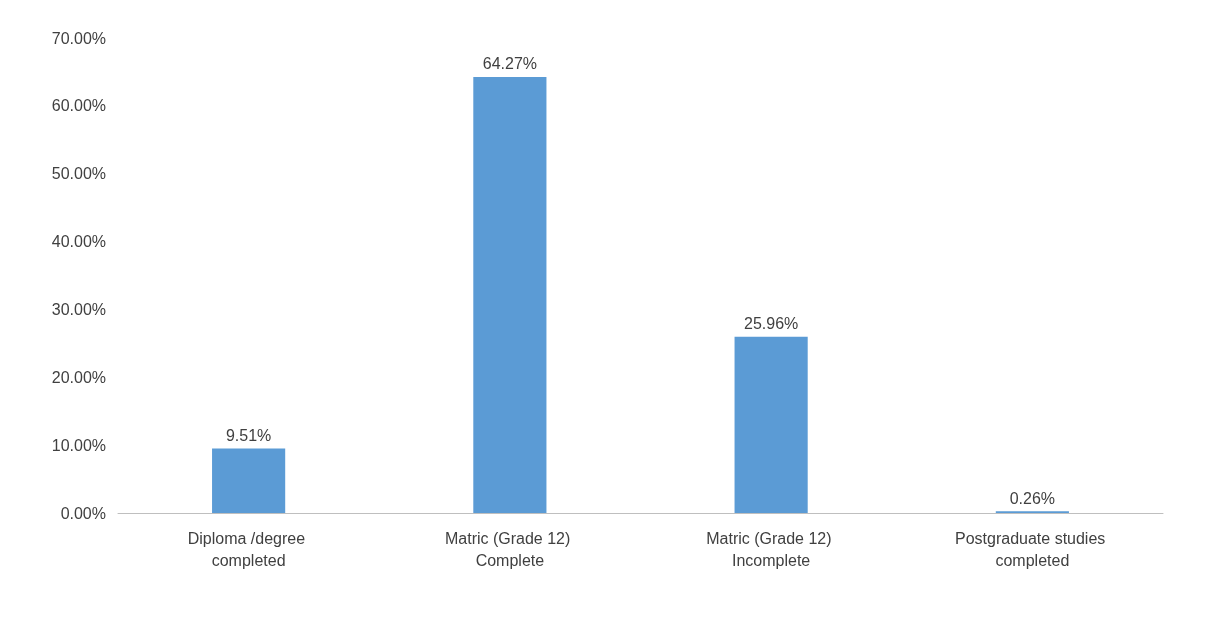 The image size is (1205, 619). What do you see at coordinates (509, 549) in the screenshot?
I see `x-tick-label: Matric (Grade 12) Complete` at bounding box center [509, 549].